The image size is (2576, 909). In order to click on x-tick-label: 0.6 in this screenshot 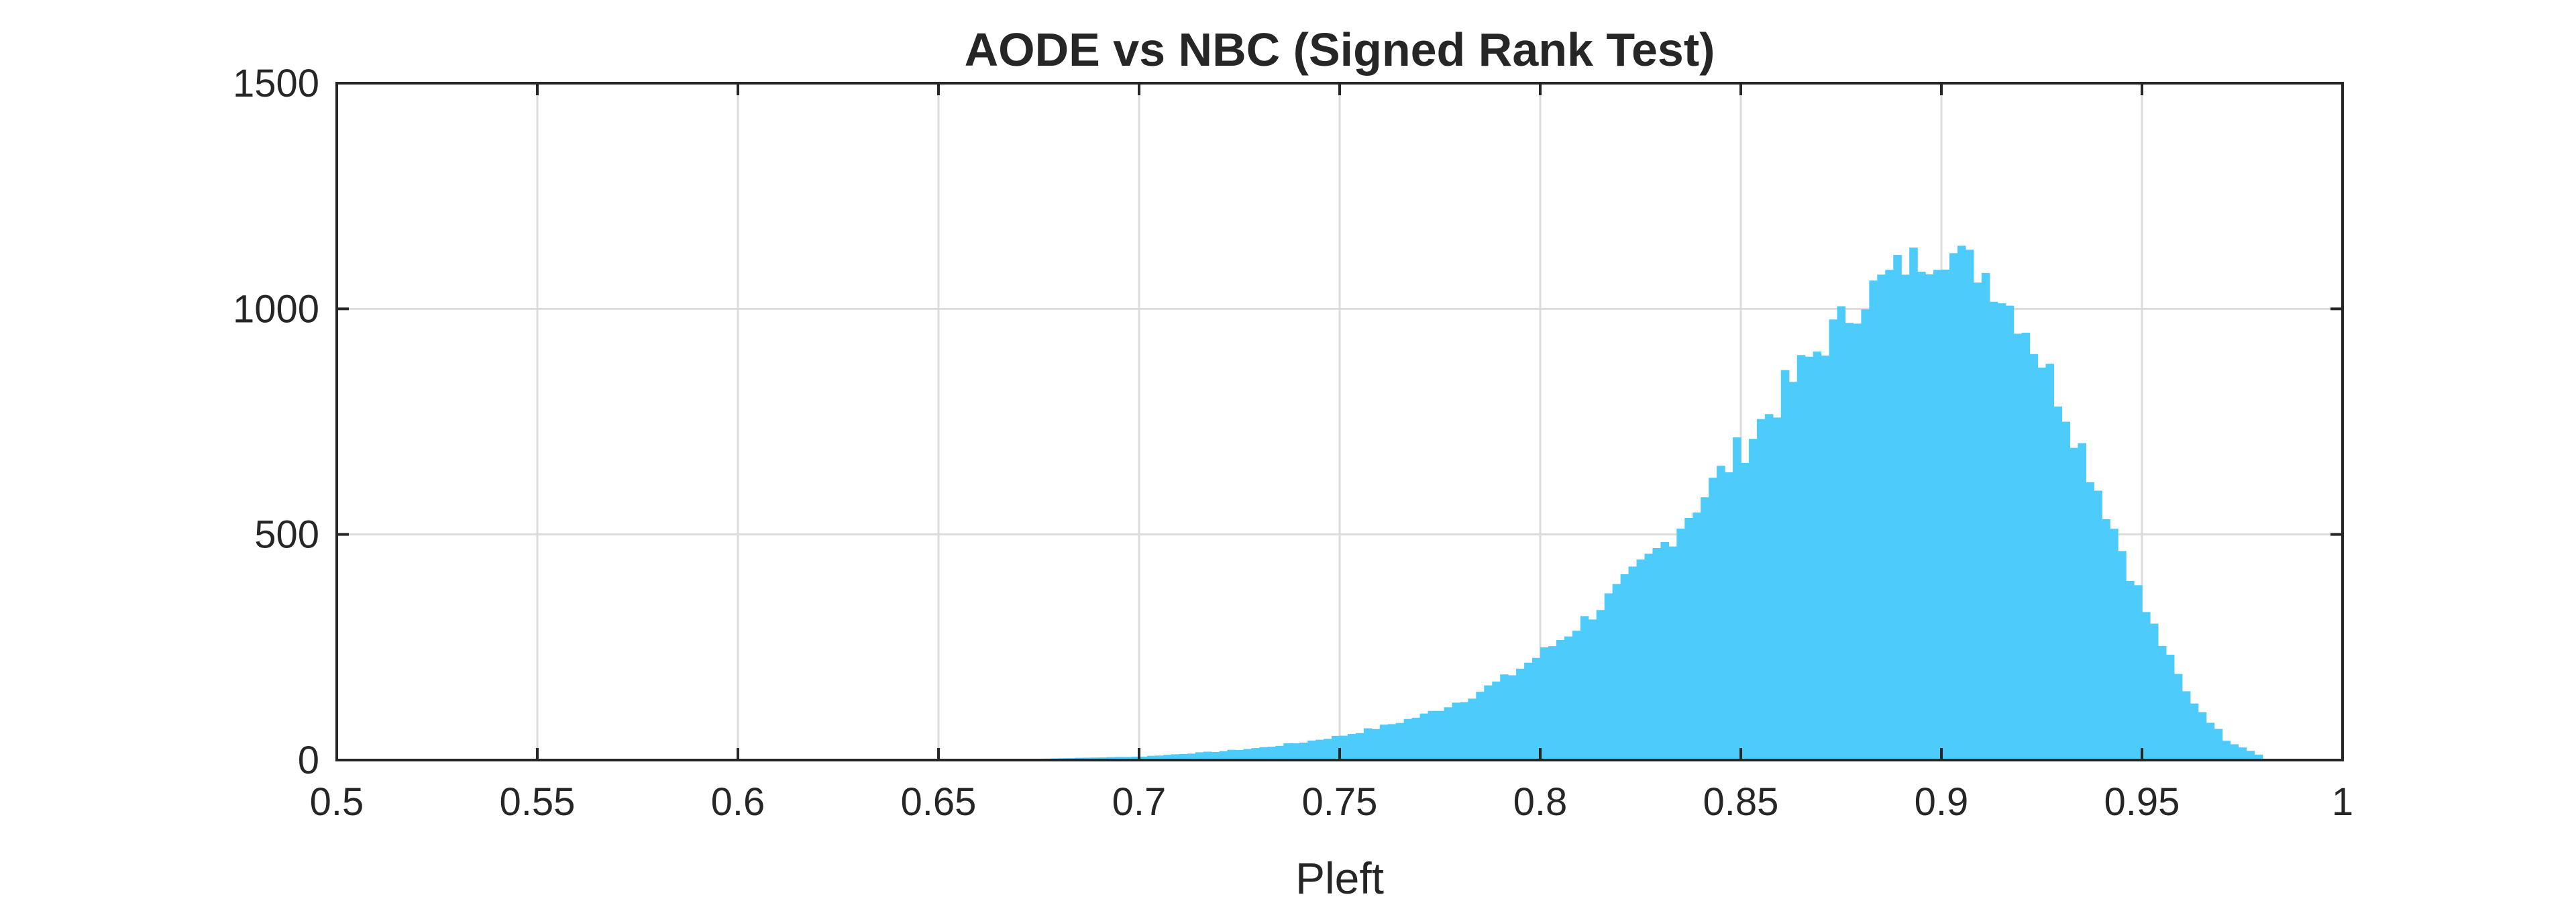, I will do `click(738, 802)`.